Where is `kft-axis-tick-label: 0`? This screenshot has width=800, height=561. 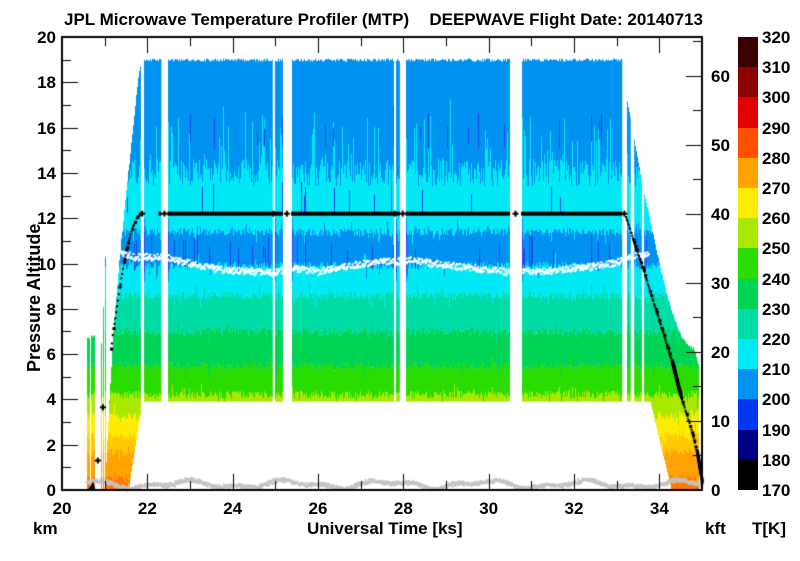
kft-axis-tick-label: 0 is located at coordinates (716, 490).